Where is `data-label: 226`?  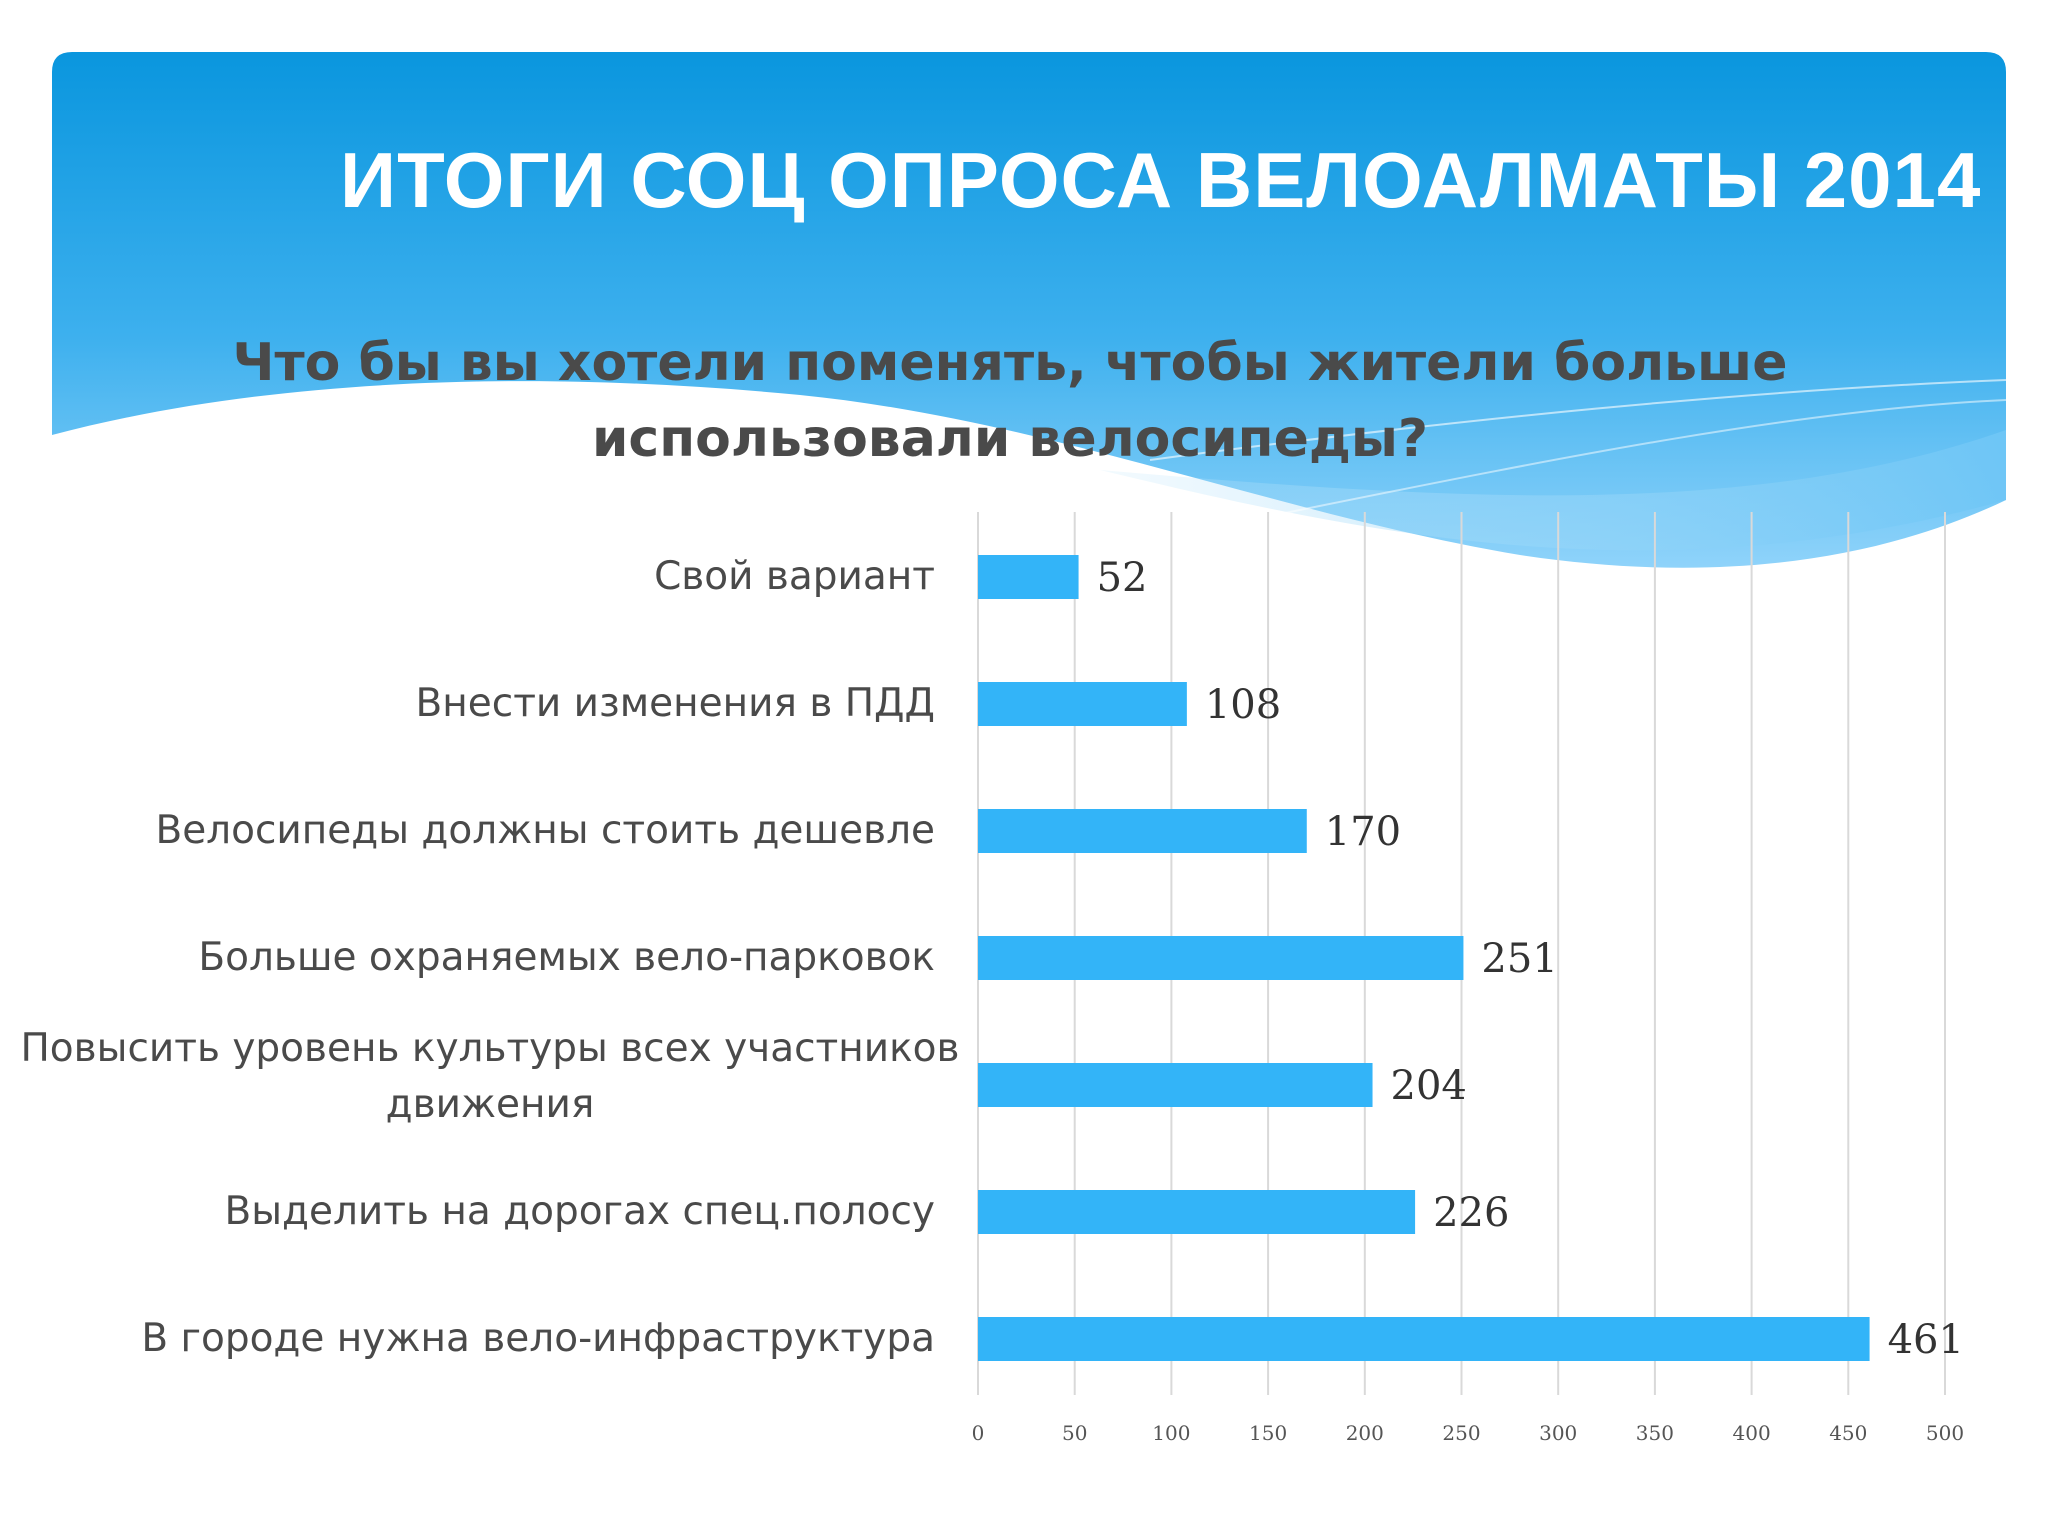 data-label: 226 is located at coordinates (1471, 1213).